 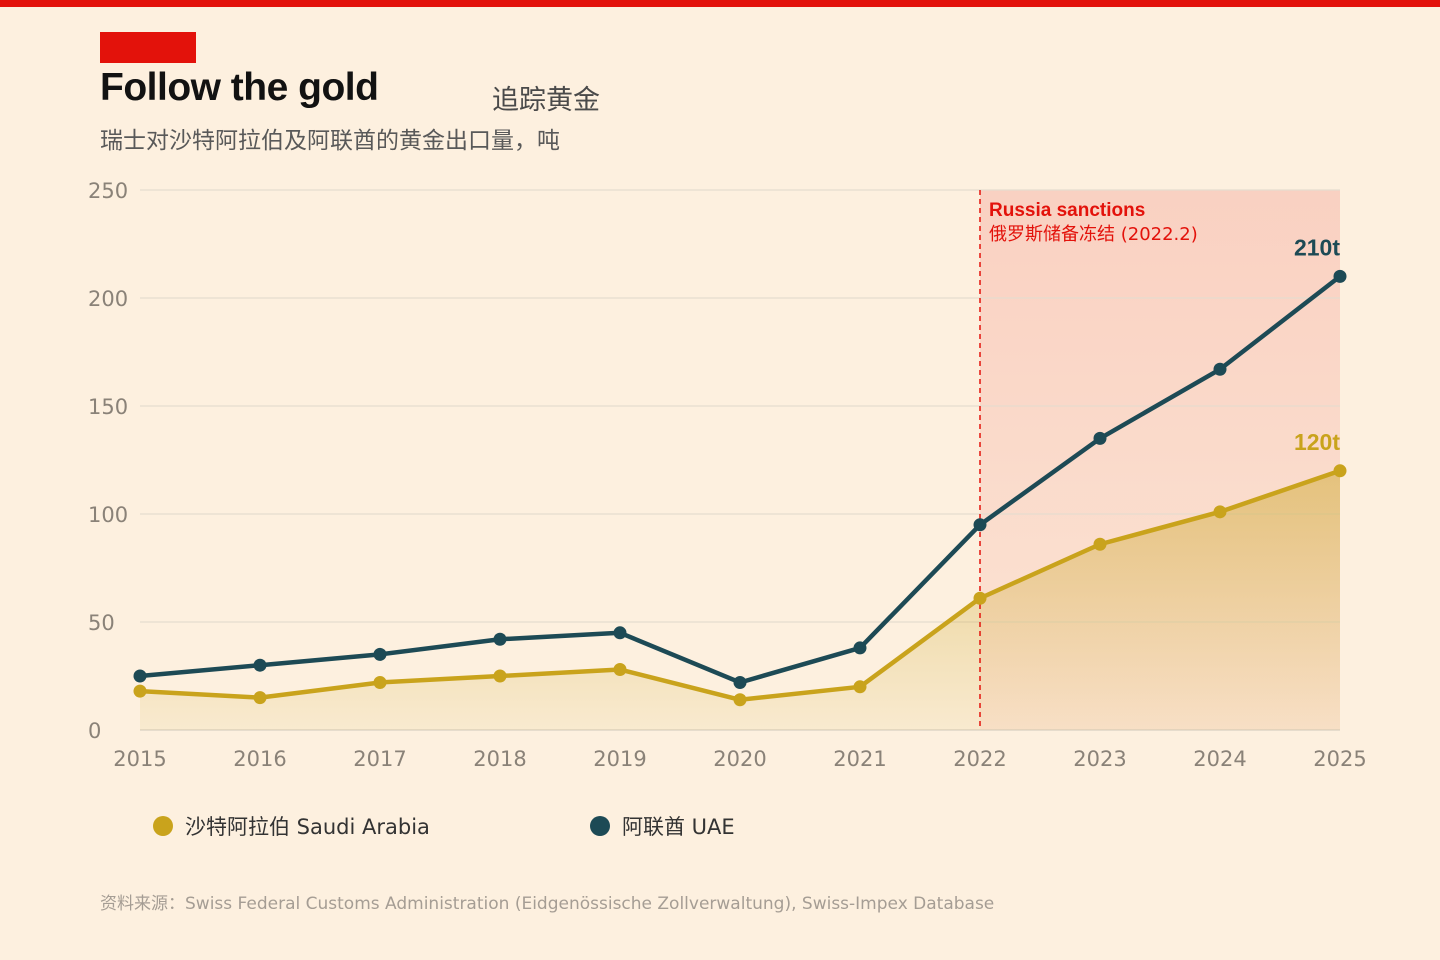 What do you see at coordinates (619, 759) in the screenshot?
I see `x-tick-label: 2019` at bounding box center [619, 759].